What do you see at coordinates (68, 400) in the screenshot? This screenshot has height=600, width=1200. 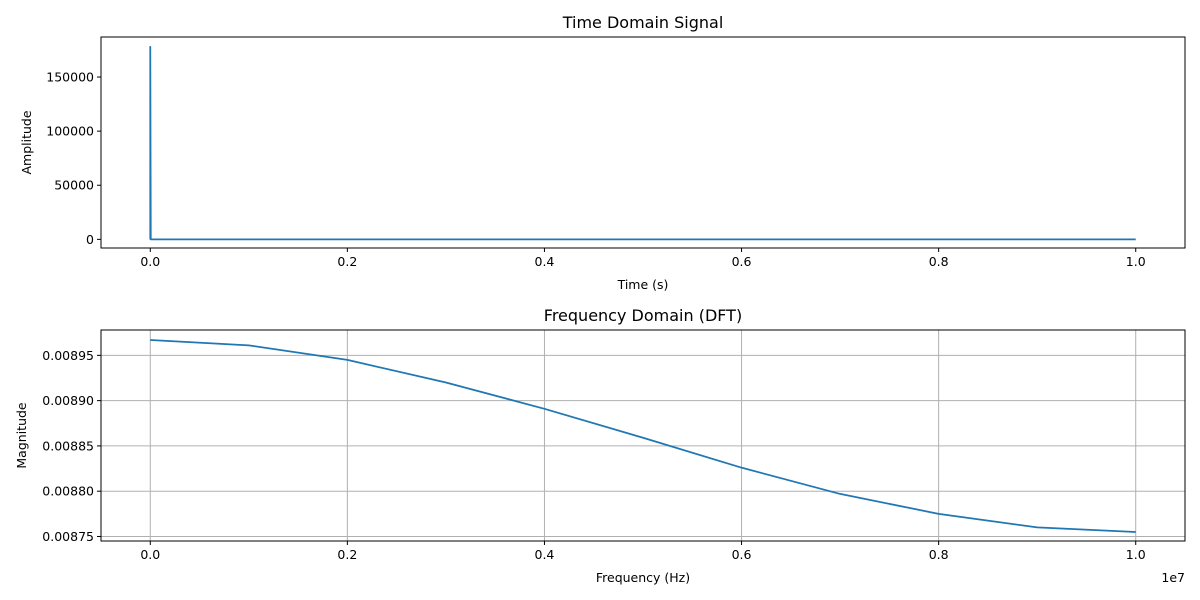 I see `chart2-ytick-label-3: 0.00890` at bounding box center [68, 400].